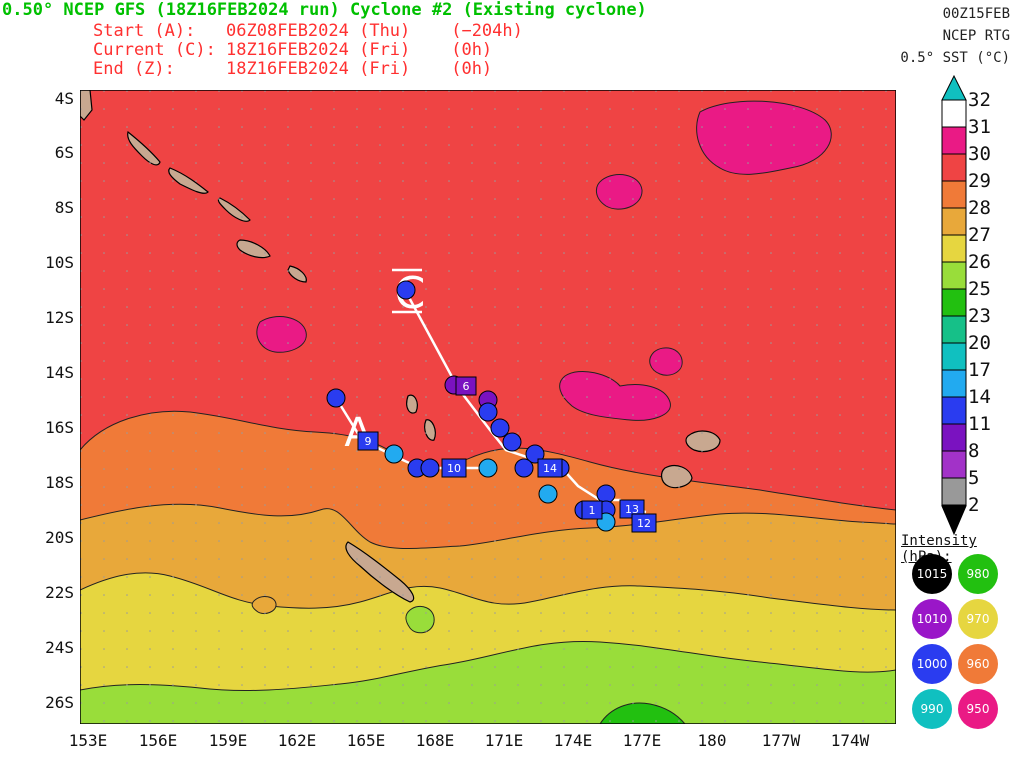 The image size is (1024, 768). Describe the element at coordinates (976, 14) in the screenshot. I see `analysis-date: 00Z15FEB` at that location.